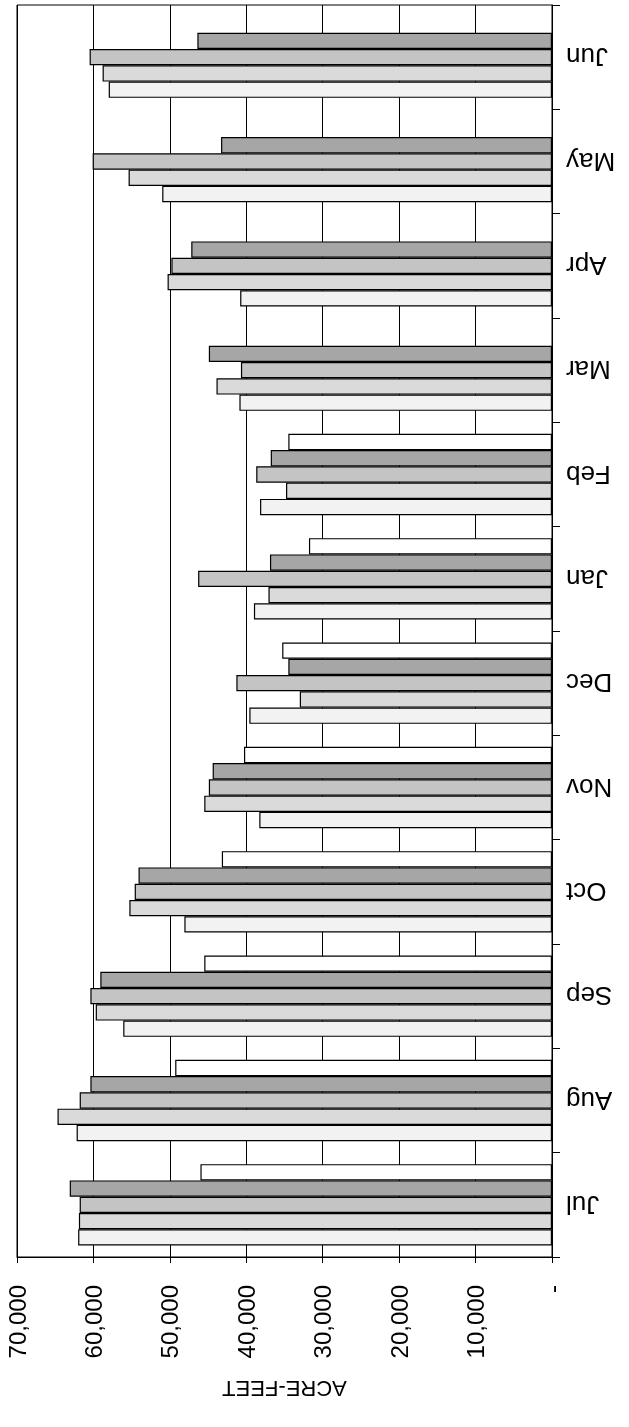 The width and height of the screenshot is (629, 1427). What do you see at coordinates (476, 1322) in the screenshot?
I see `x-tick-label: 10,000` at bounding box center [476, 1322].